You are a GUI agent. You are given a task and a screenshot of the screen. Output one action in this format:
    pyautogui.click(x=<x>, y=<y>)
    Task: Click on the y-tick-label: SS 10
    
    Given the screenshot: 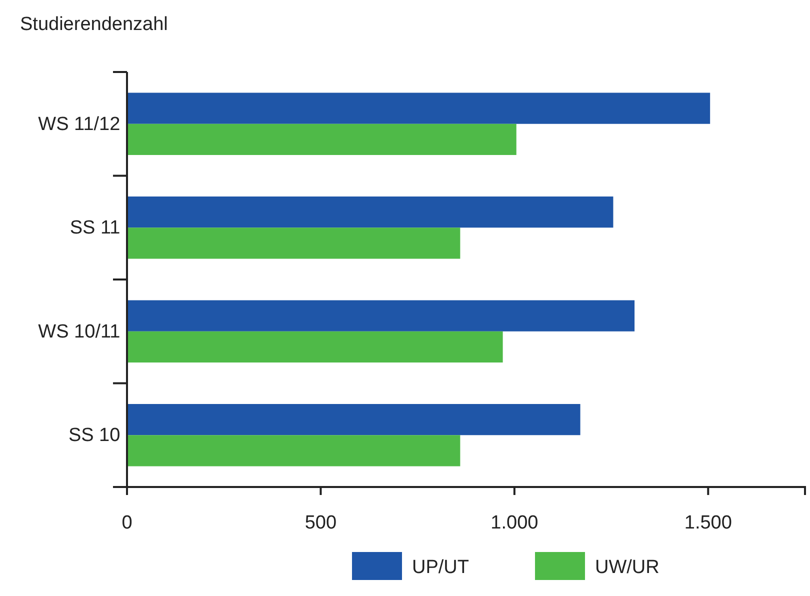 What is the action you would take?
    pyautogui.click(x=94, y=435)
    